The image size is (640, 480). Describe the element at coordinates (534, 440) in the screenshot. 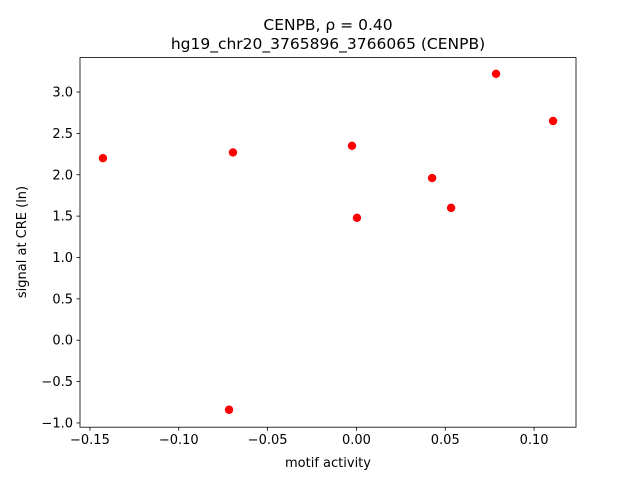

I see `x-tick-label: 0.10` at that location.